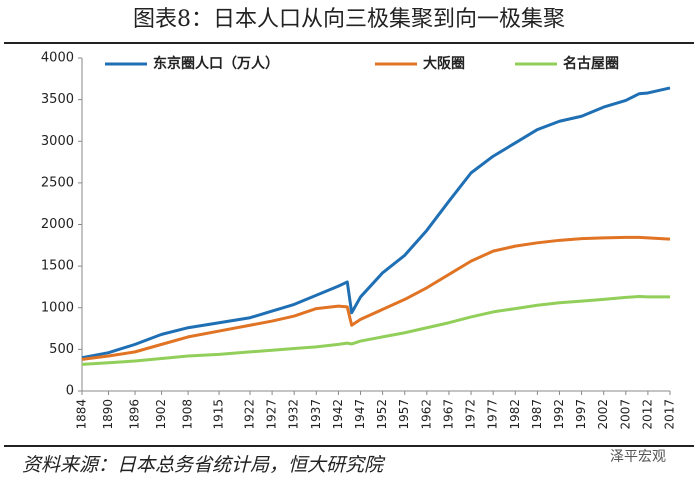 This screenshot has width=698, height=485. Describe the element at coordinates (448, 414) in the screenshot. I see `x-tick-label: 1967` at that location.